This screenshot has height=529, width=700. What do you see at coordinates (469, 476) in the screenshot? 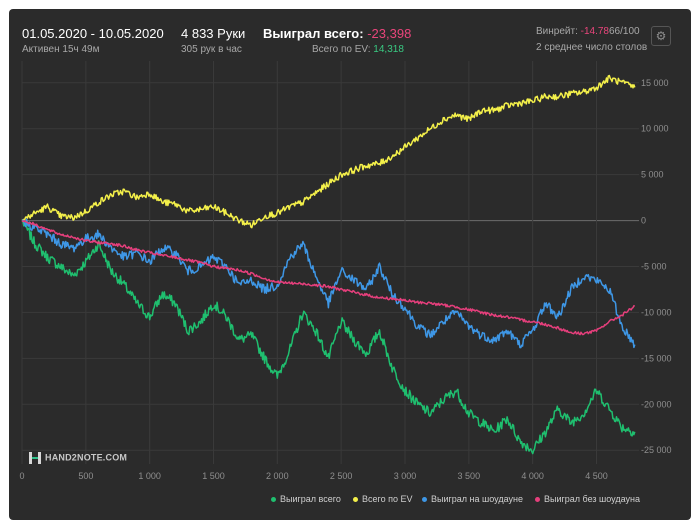
I see `x-tick-label: 3 500` at bounding box center [469, 476].